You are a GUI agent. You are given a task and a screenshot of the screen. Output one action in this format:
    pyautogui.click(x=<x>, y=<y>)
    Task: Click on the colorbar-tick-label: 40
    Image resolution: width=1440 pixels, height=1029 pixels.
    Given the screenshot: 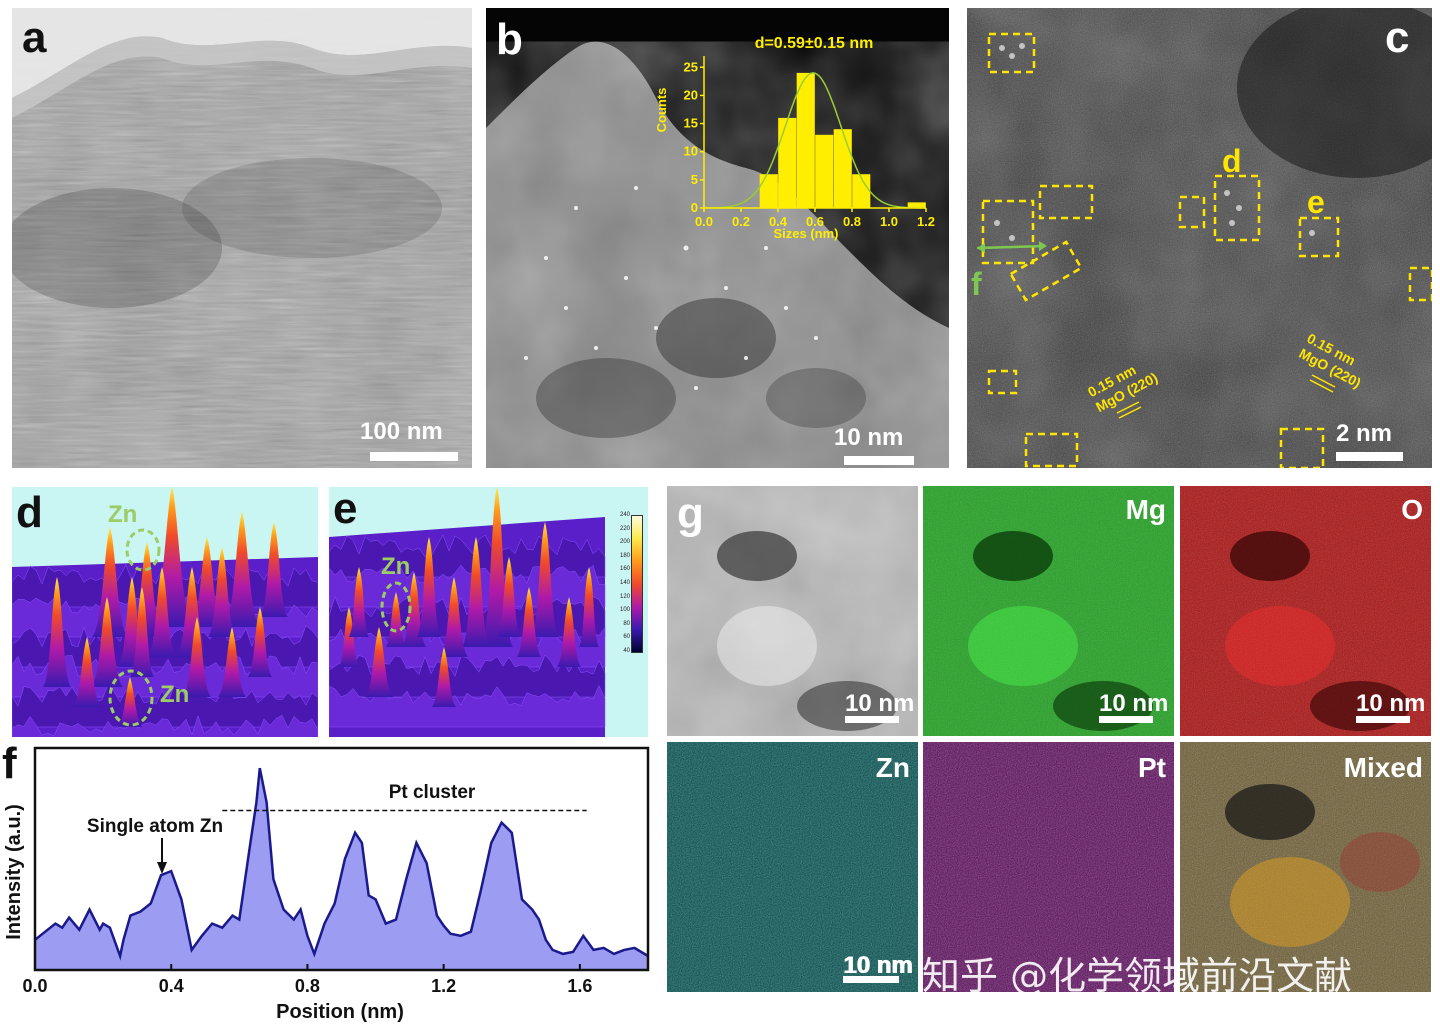 What is the action you would take?
    pyautogui.click(x=626, y=651)
    